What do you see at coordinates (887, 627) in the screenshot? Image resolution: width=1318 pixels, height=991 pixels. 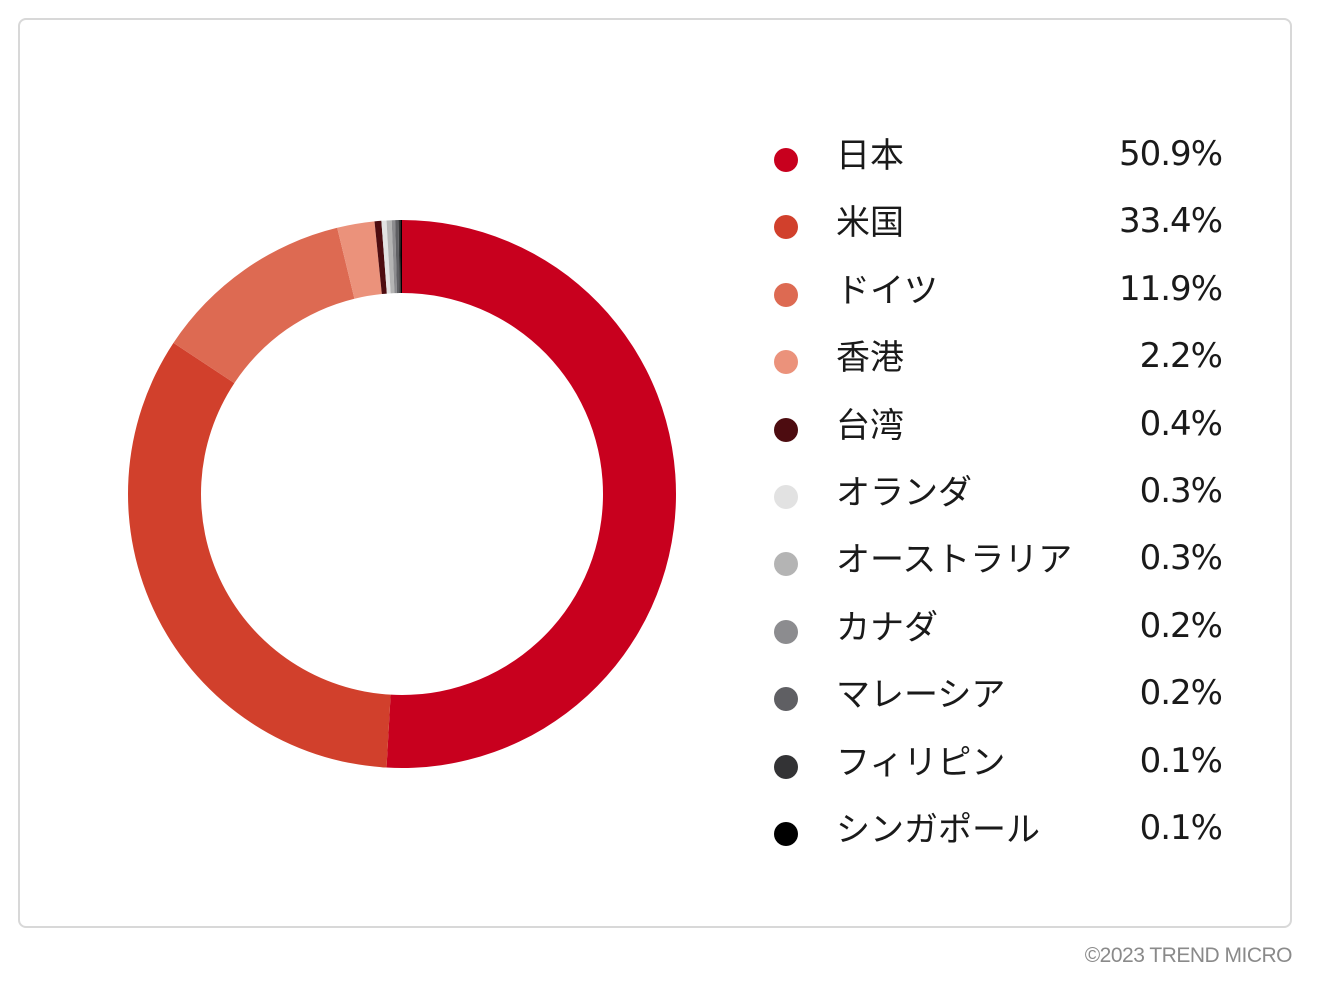 I see `legend-label: カナダ` at bounding box center [887, 627].